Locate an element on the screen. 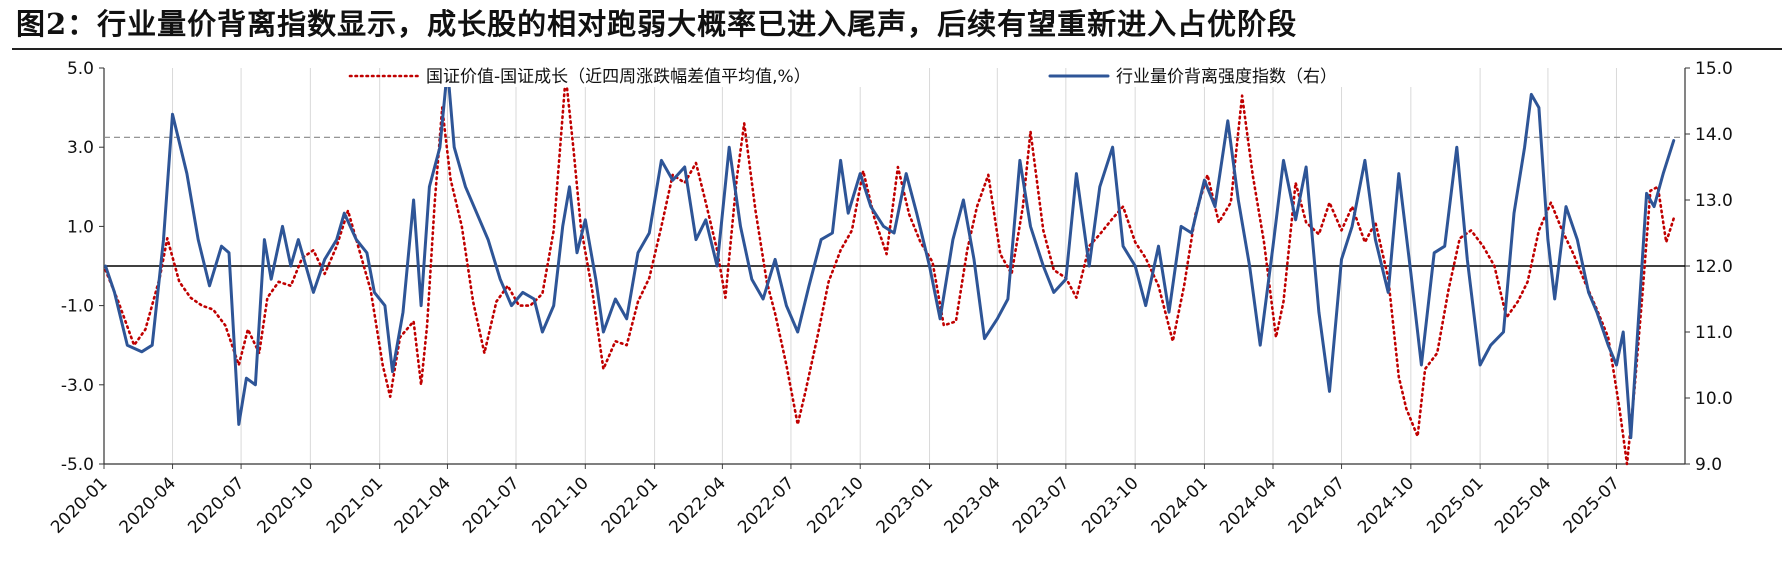 The width and height of the screenshot is (1790, 561). x-tick-label: 2021-01 is located at coordinates (355, 505).